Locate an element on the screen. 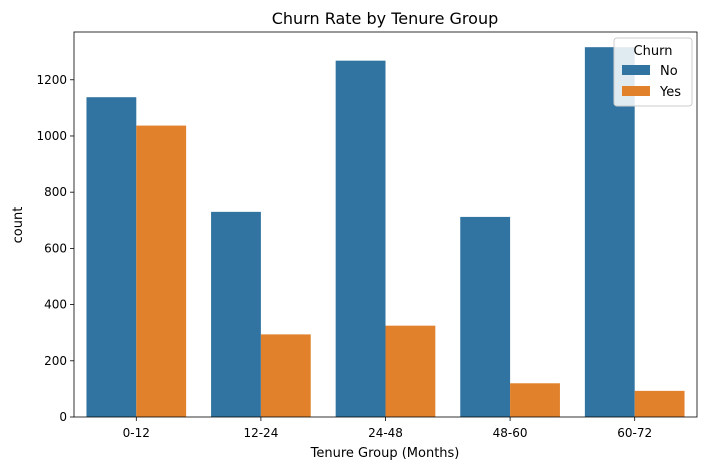 This screenshot has width=704, height=470. y-tick-label: 1000 is located at coordinates (51, 136).